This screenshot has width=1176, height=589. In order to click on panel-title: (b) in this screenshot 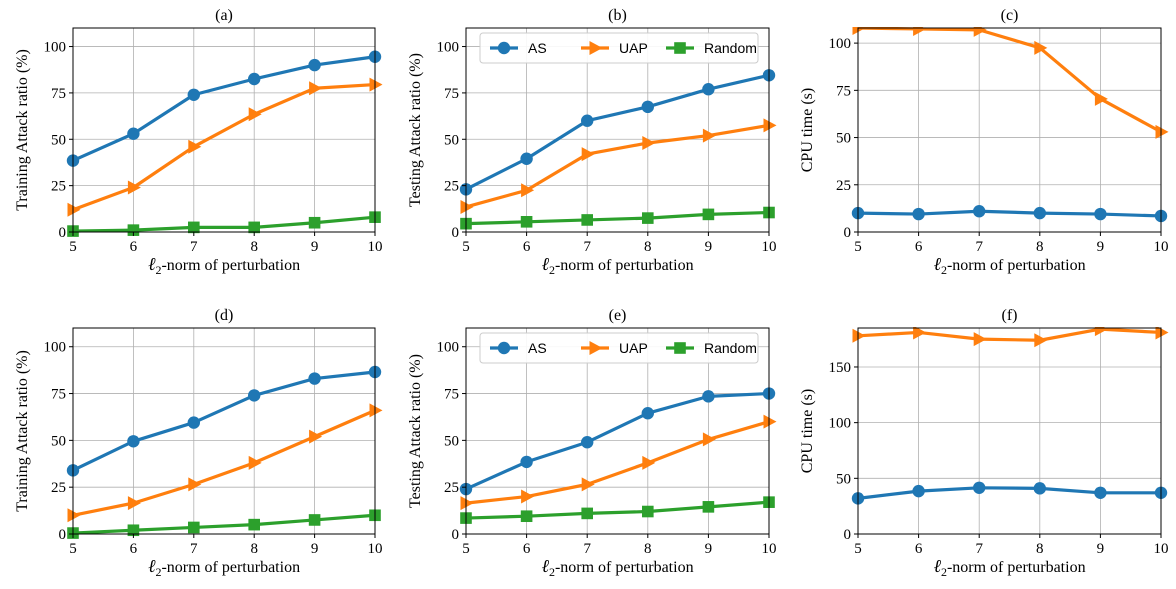, I will do `click(617, 15)`.